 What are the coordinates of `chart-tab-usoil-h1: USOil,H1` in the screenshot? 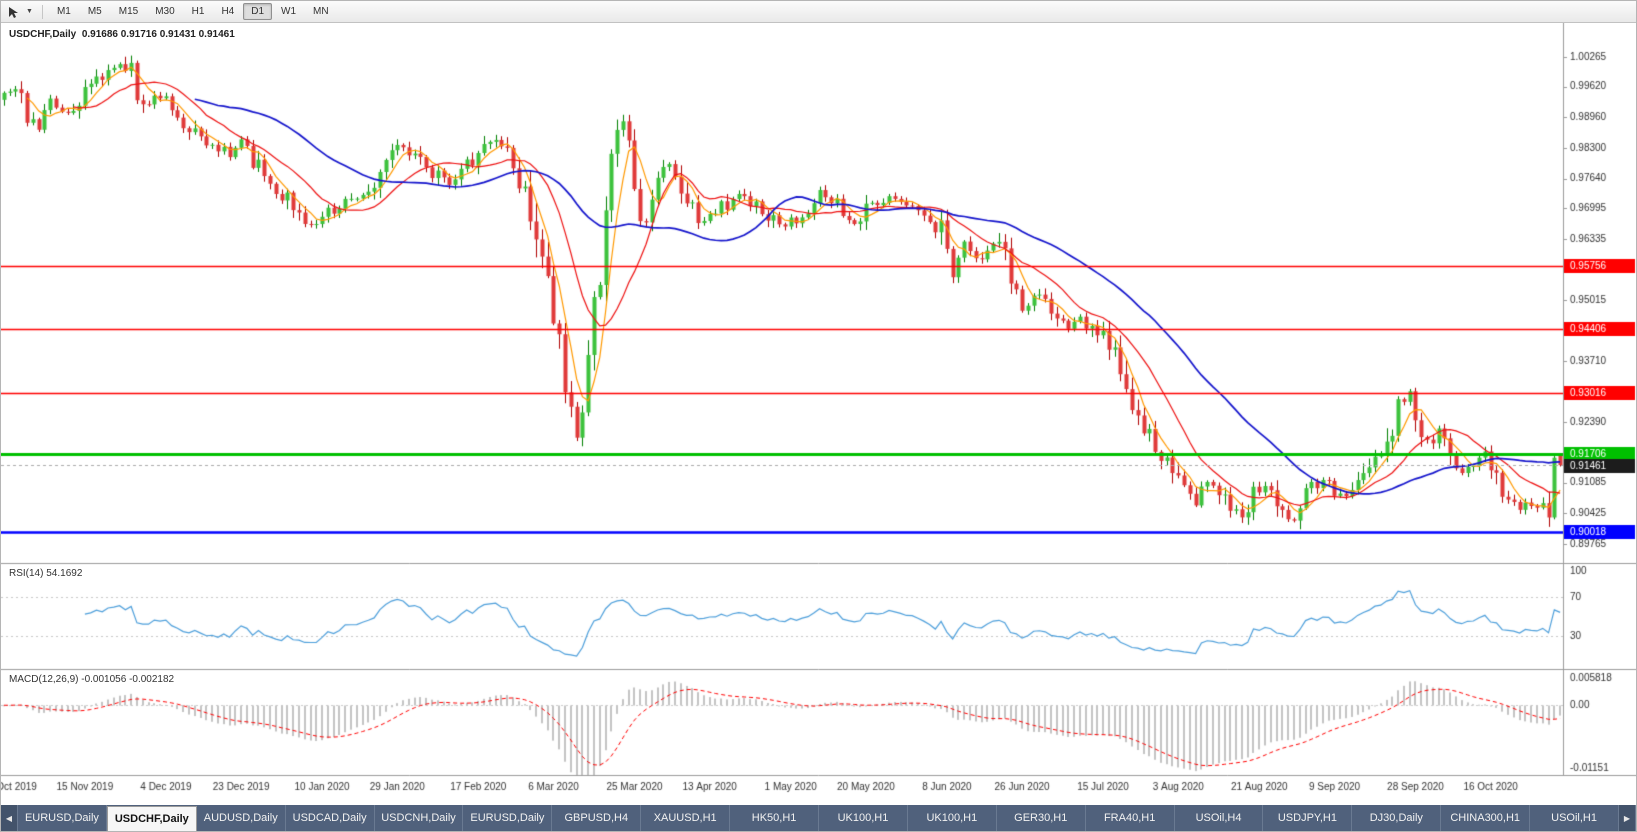 It's located at (1574, 818).